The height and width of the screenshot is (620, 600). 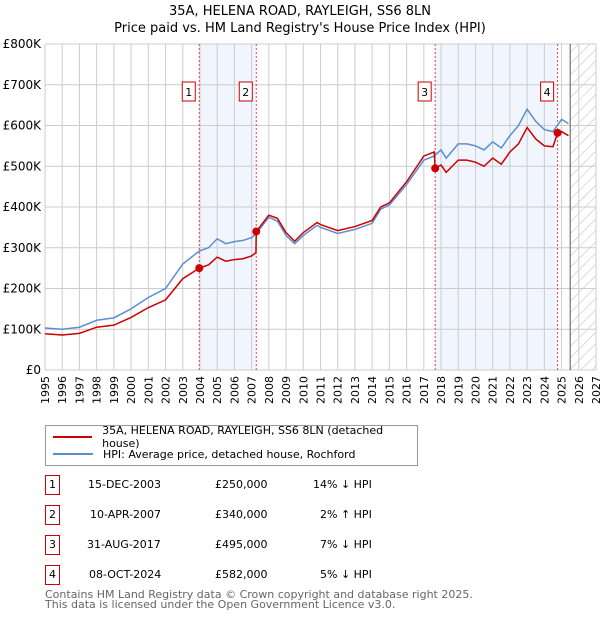 What do you see at coordinates (544, 390) in the screenshot?
I see `x-tick-label: 2024` at bounding box center [544, 390].